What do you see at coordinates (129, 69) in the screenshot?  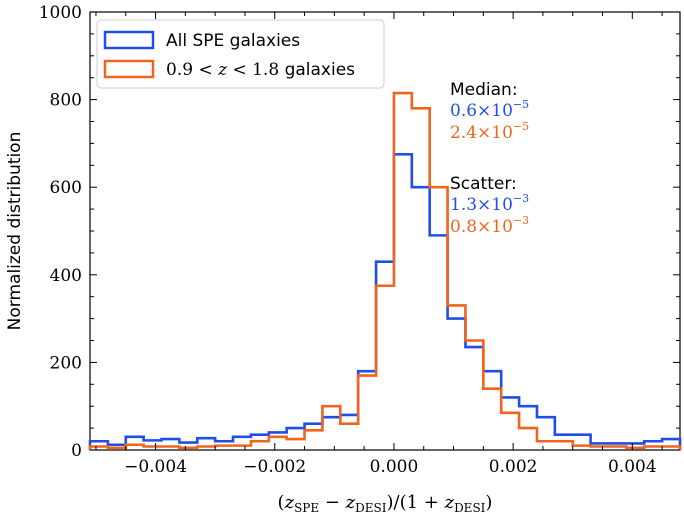 I see `legend-swatch-redshift` at bounding box center [129, 69].